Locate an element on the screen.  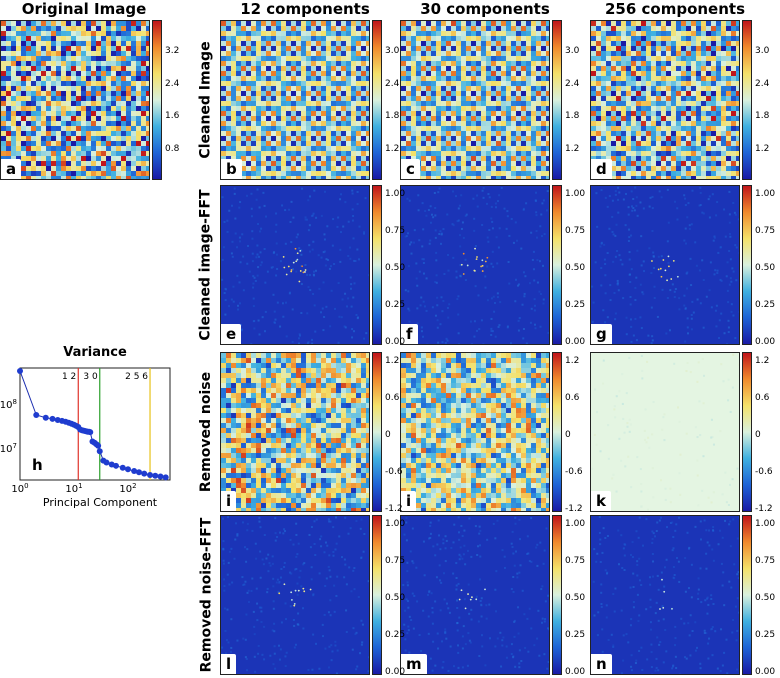
colorbar-tick-m-2: 0.50 is located at coordinates (575, 598).